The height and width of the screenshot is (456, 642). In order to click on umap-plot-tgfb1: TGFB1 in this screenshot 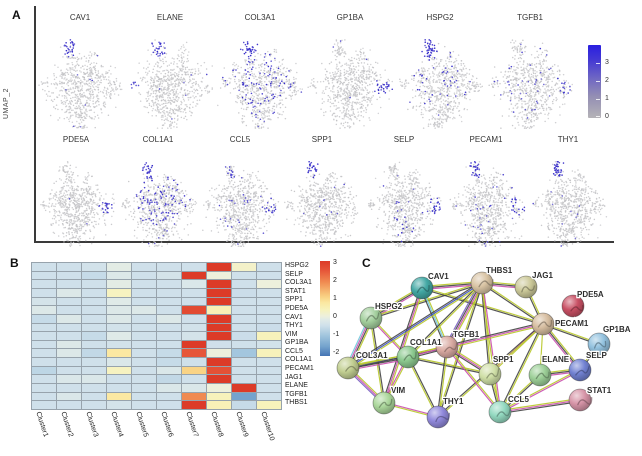, I will do `click(530, 73)`.